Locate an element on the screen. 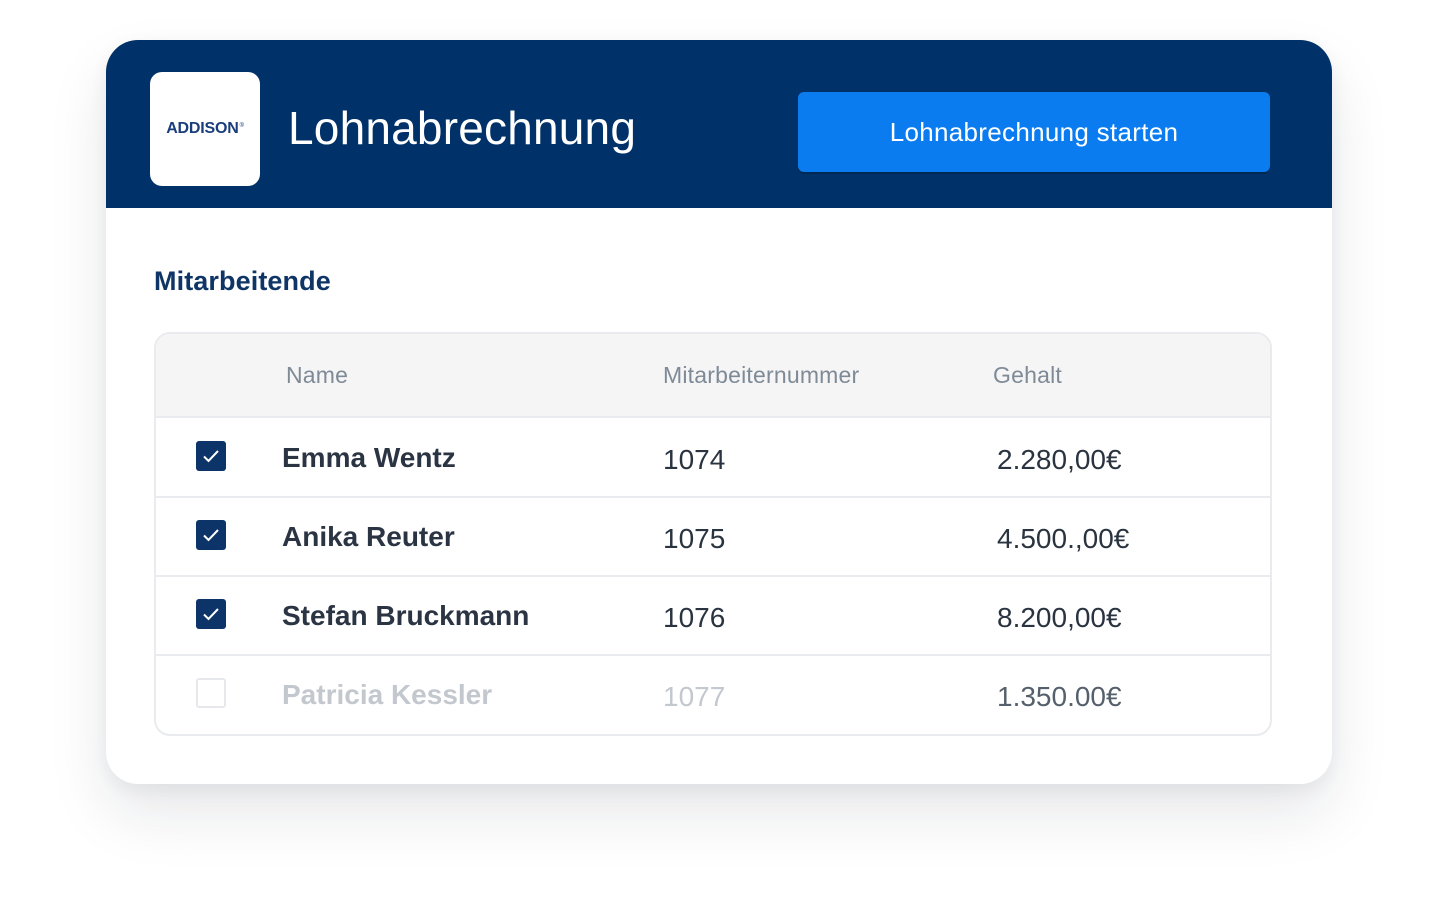  table-header: Name Mitarbeiternummer Gehalt is located at coordinates (713, 376).